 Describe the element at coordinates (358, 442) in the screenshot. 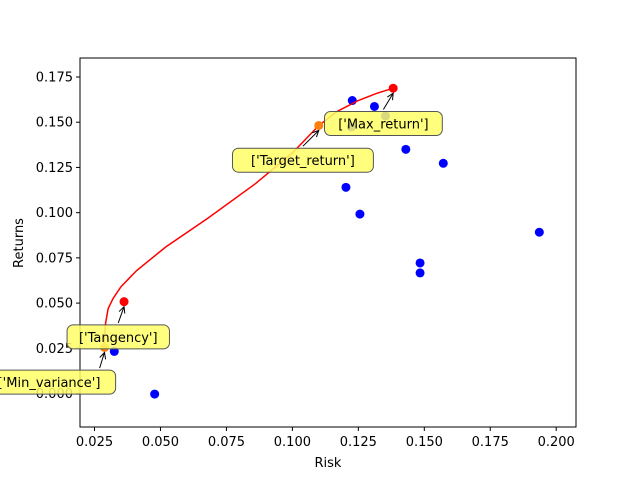

I see `x-tick-label: 0.125` at that location.